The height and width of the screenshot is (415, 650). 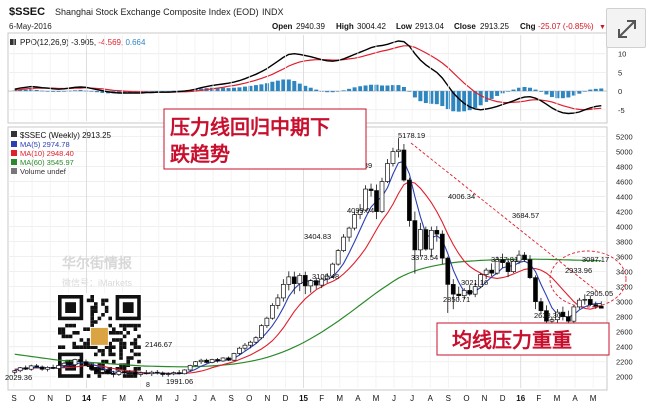 What do you see at coordinates (195, 398) in the screenshot?
I see `x-tick-label: J` at bounding box center [195, 398].